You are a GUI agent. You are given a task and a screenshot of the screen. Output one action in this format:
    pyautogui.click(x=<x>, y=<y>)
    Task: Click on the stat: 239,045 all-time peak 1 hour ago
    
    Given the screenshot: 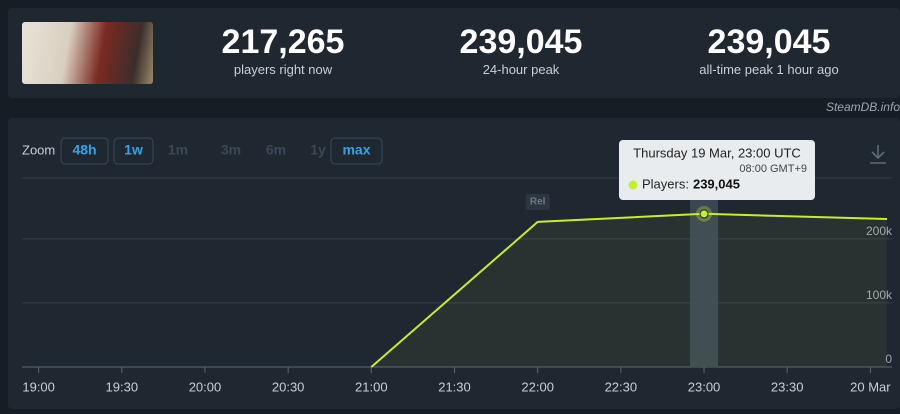 What is the action you would take?
    pyautogui.click(x=769, y=50)
    